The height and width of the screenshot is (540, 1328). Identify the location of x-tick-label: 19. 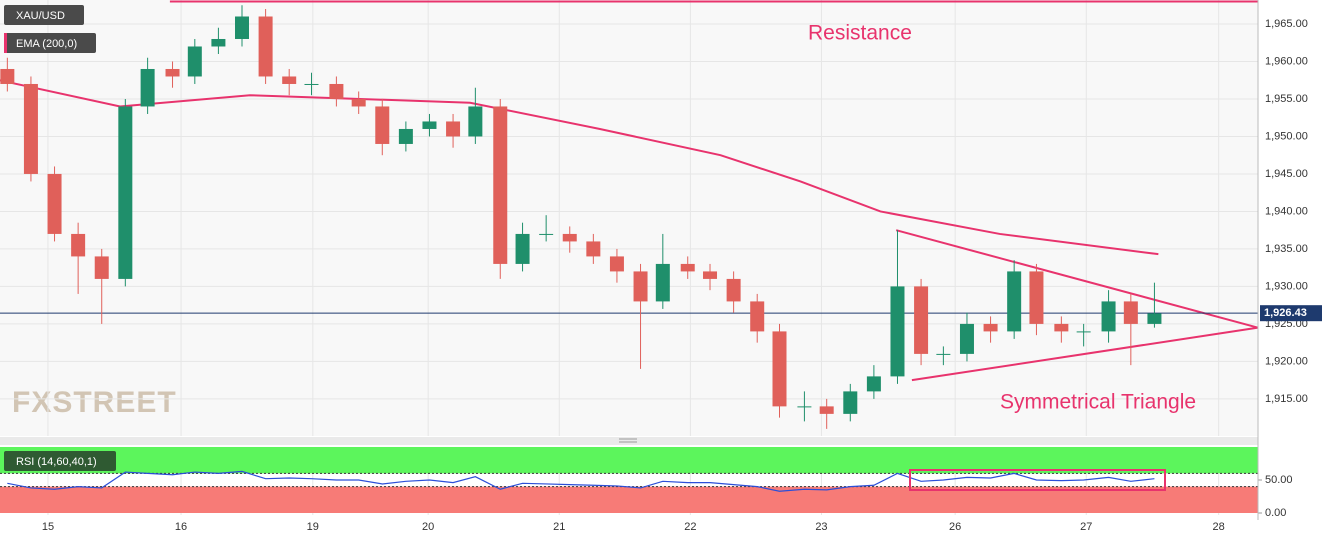
(313, 527).